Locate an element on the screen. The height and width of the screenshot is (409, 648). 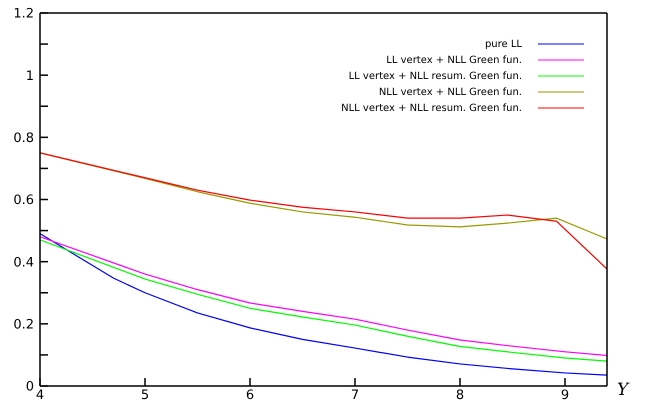
x-tick-label: 7 is located at coordinates (355, 396).